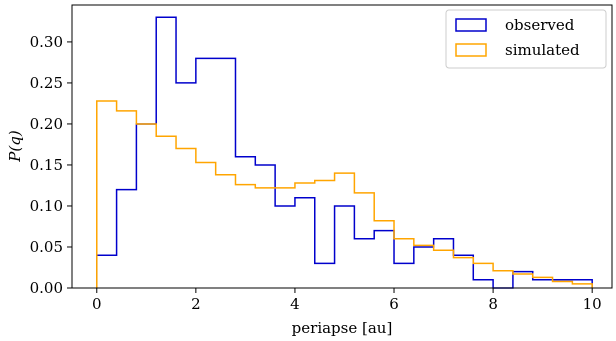 The width and height of the screenshot is (616, 341). Describe the element at coordinates (46, 206) in the screenshot. I see `y-tick-label: 0.10` at that location.